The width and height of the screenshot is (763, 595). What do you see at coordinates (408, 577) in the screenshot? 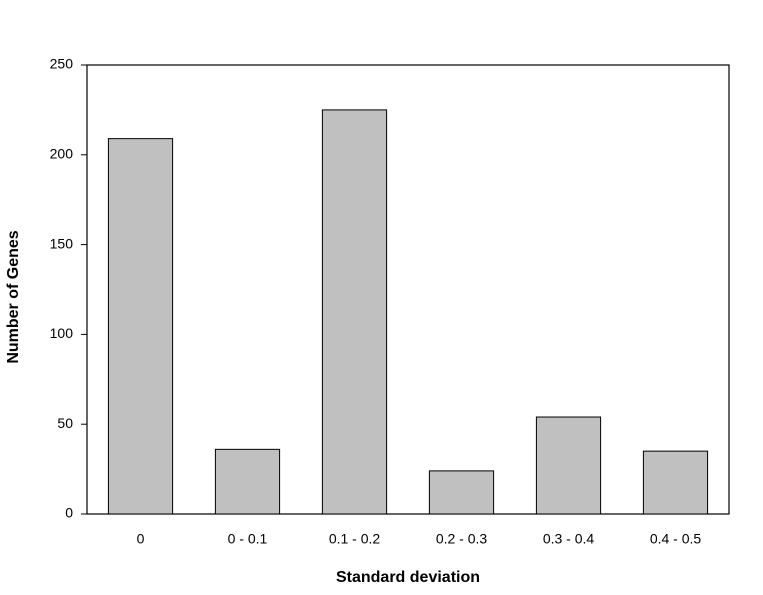
I see `x-axis-label: Standard deviation` at bounding box center [408, 577].